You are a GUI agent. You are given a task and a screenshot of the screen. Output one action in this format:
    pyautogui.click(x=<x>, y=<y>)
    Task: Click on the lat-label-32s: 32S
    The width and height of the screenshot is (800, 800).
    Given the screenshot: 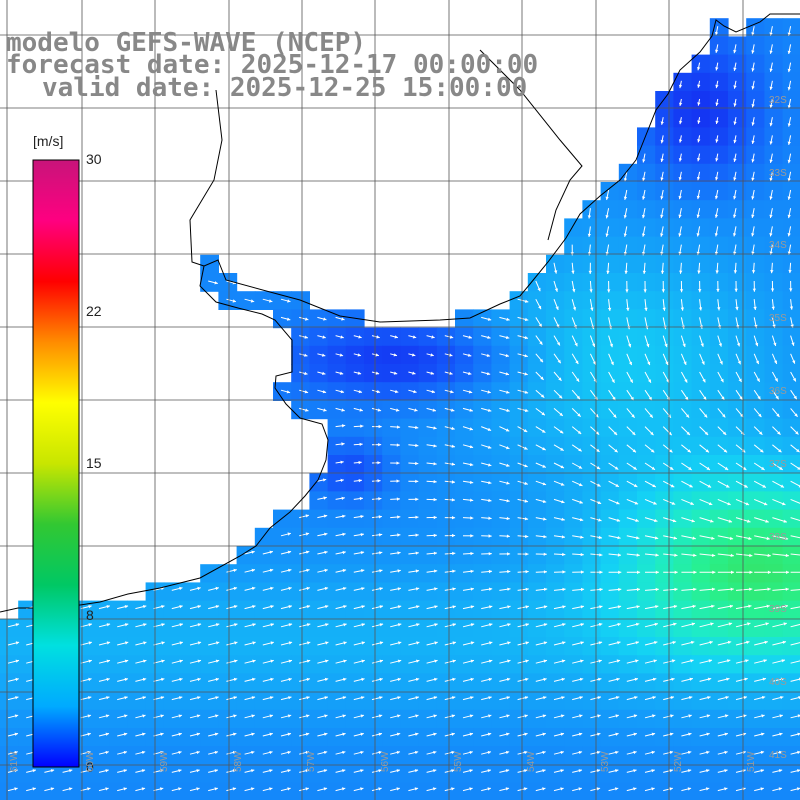 What is the action you would take?
    pyautogui.click(x=778, y=100)
    